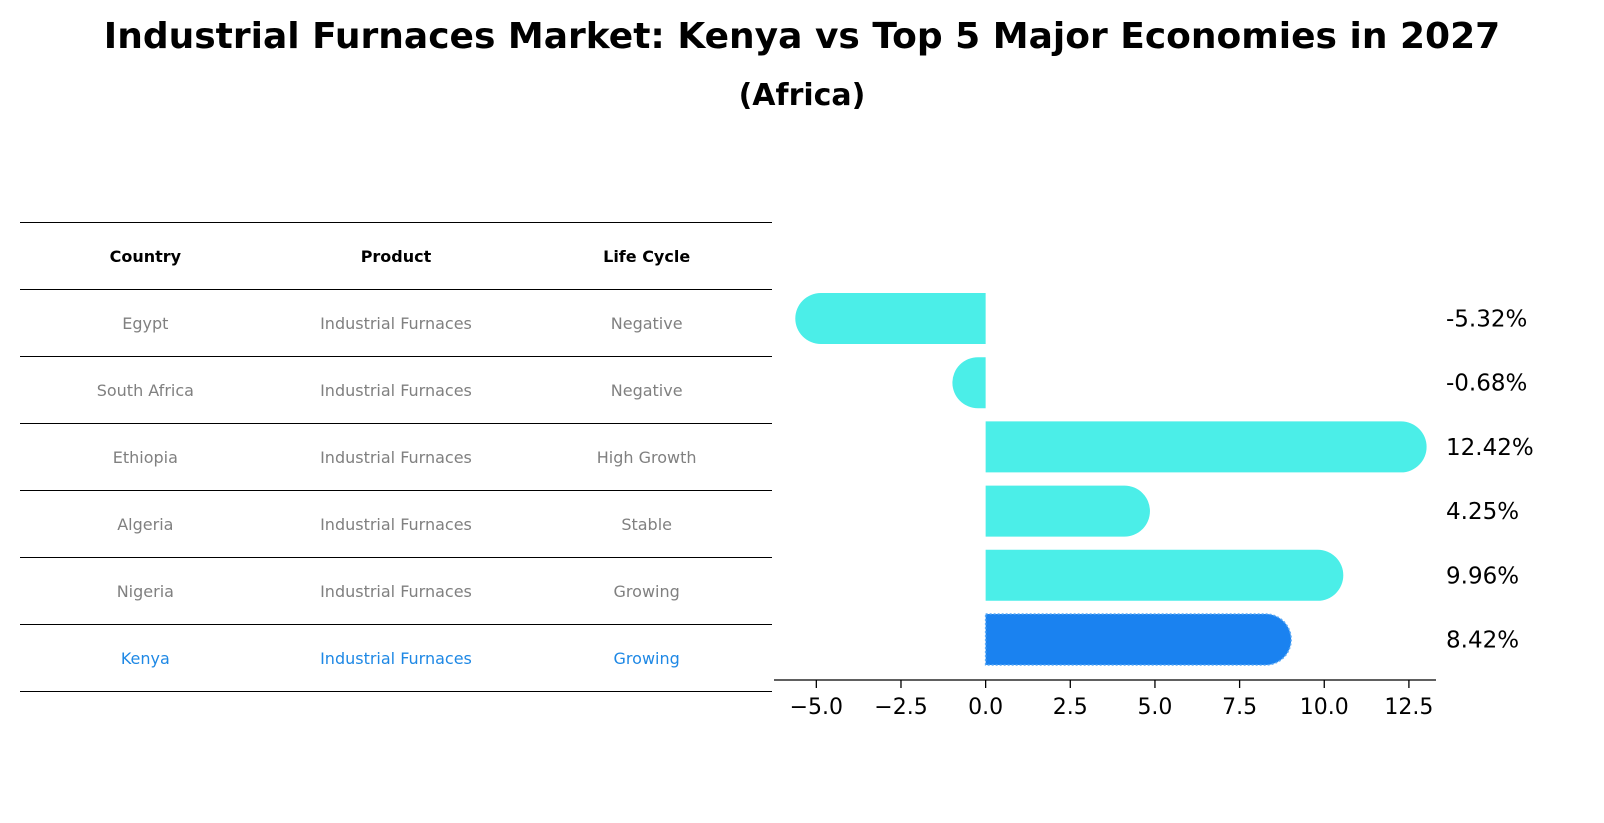 This screenshot has width=1604, height=823. What do you see at coordinates (145, 591) in the screenshot?
I see `cell-country: Nigeria` at bounding box center [145, 591].